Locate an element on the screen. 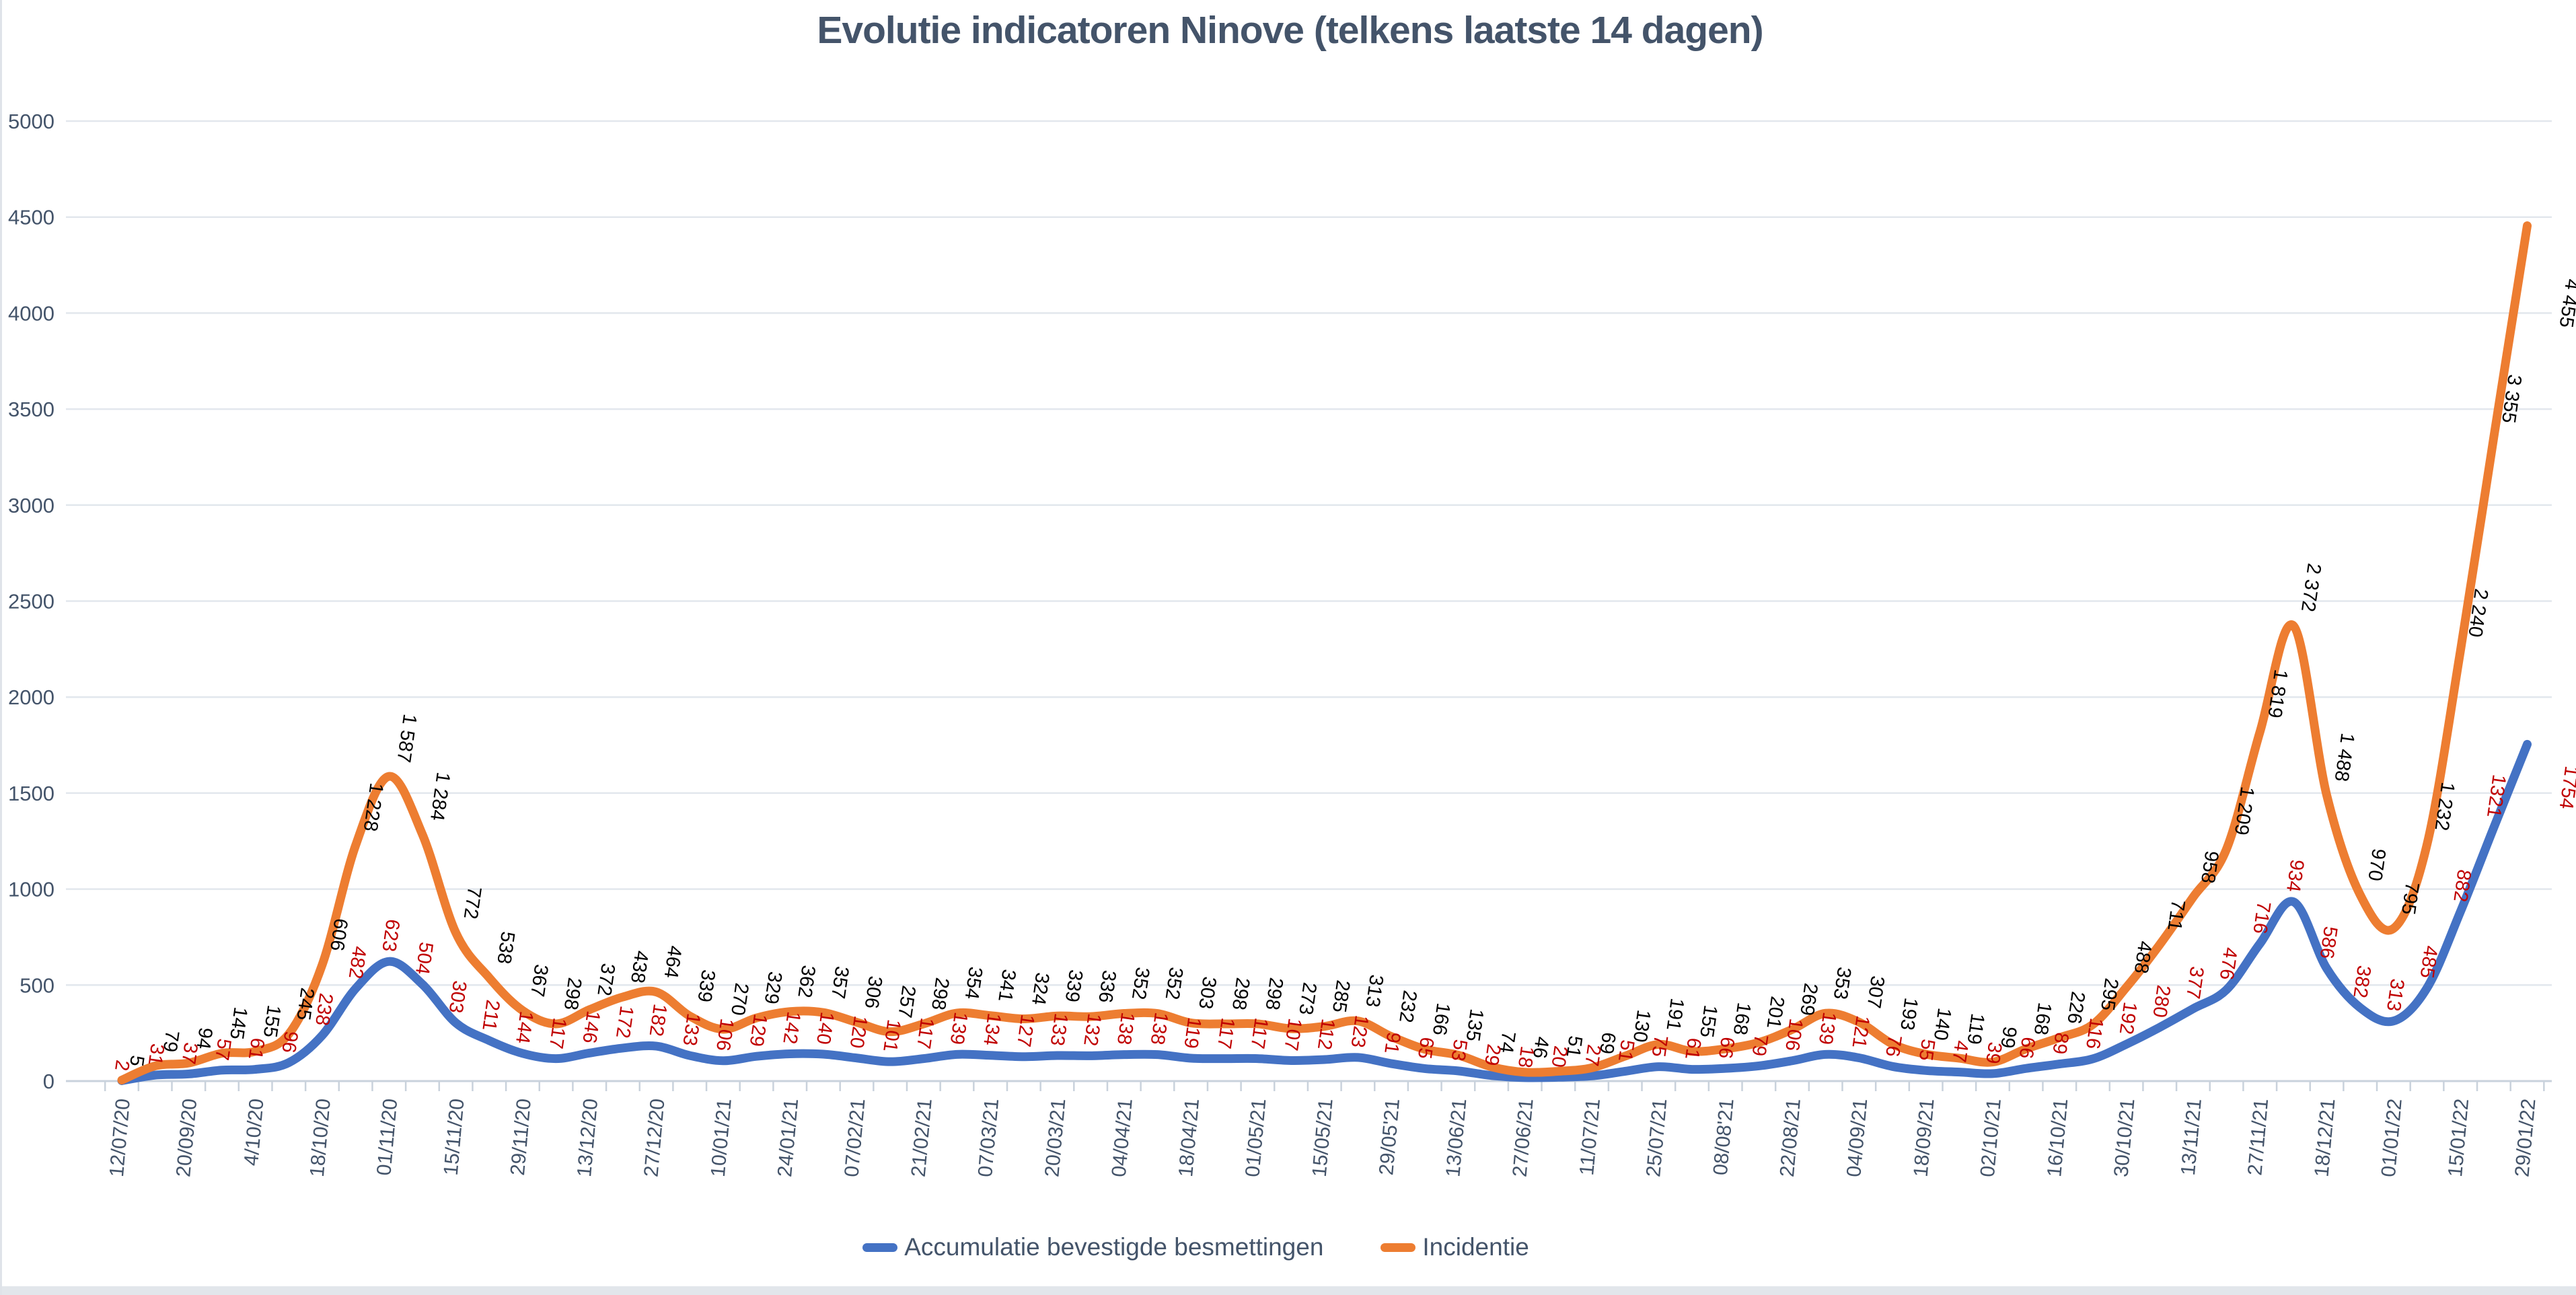 The width and height of the screenshot is (2576, 1295). data-label: 464 is located at coordinates (673, 962).